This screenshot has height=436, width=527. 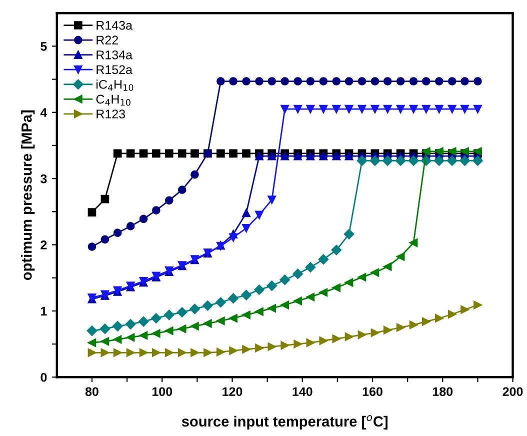 I want to click on x-tick-label: 80, so click(x=91, y=391).